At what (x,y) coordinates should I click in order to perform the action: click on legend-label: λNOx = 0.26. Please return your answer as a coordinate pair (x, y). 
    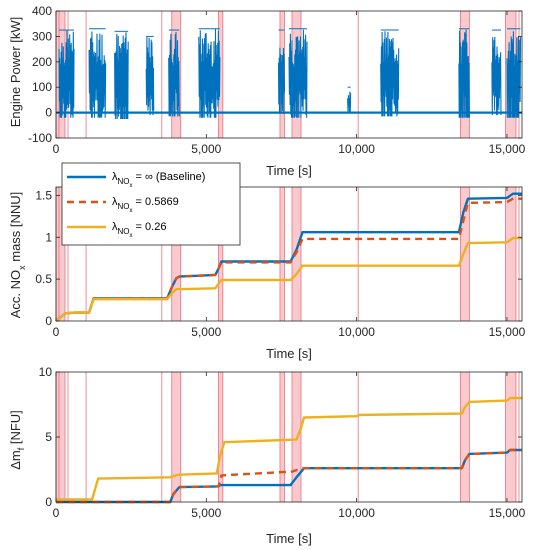
    Looking at the image, I should click on (139, 230).